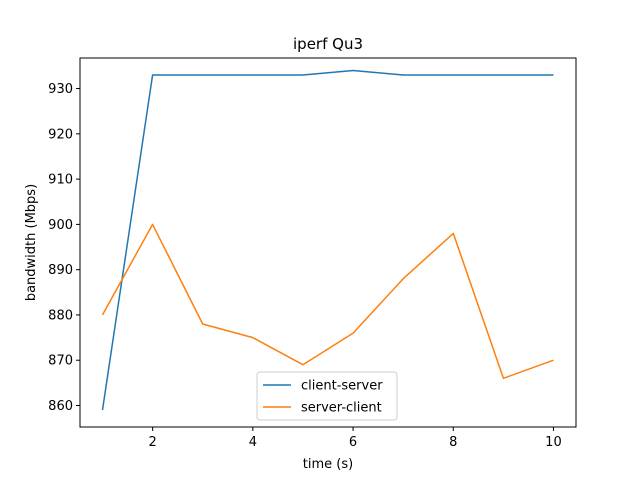 This screenshot has width=640, height=480. What do you see at coordinates (553, 442) in the screenshot?
I see `x-tick-label-10: 10` at bounding box center [553, 442].